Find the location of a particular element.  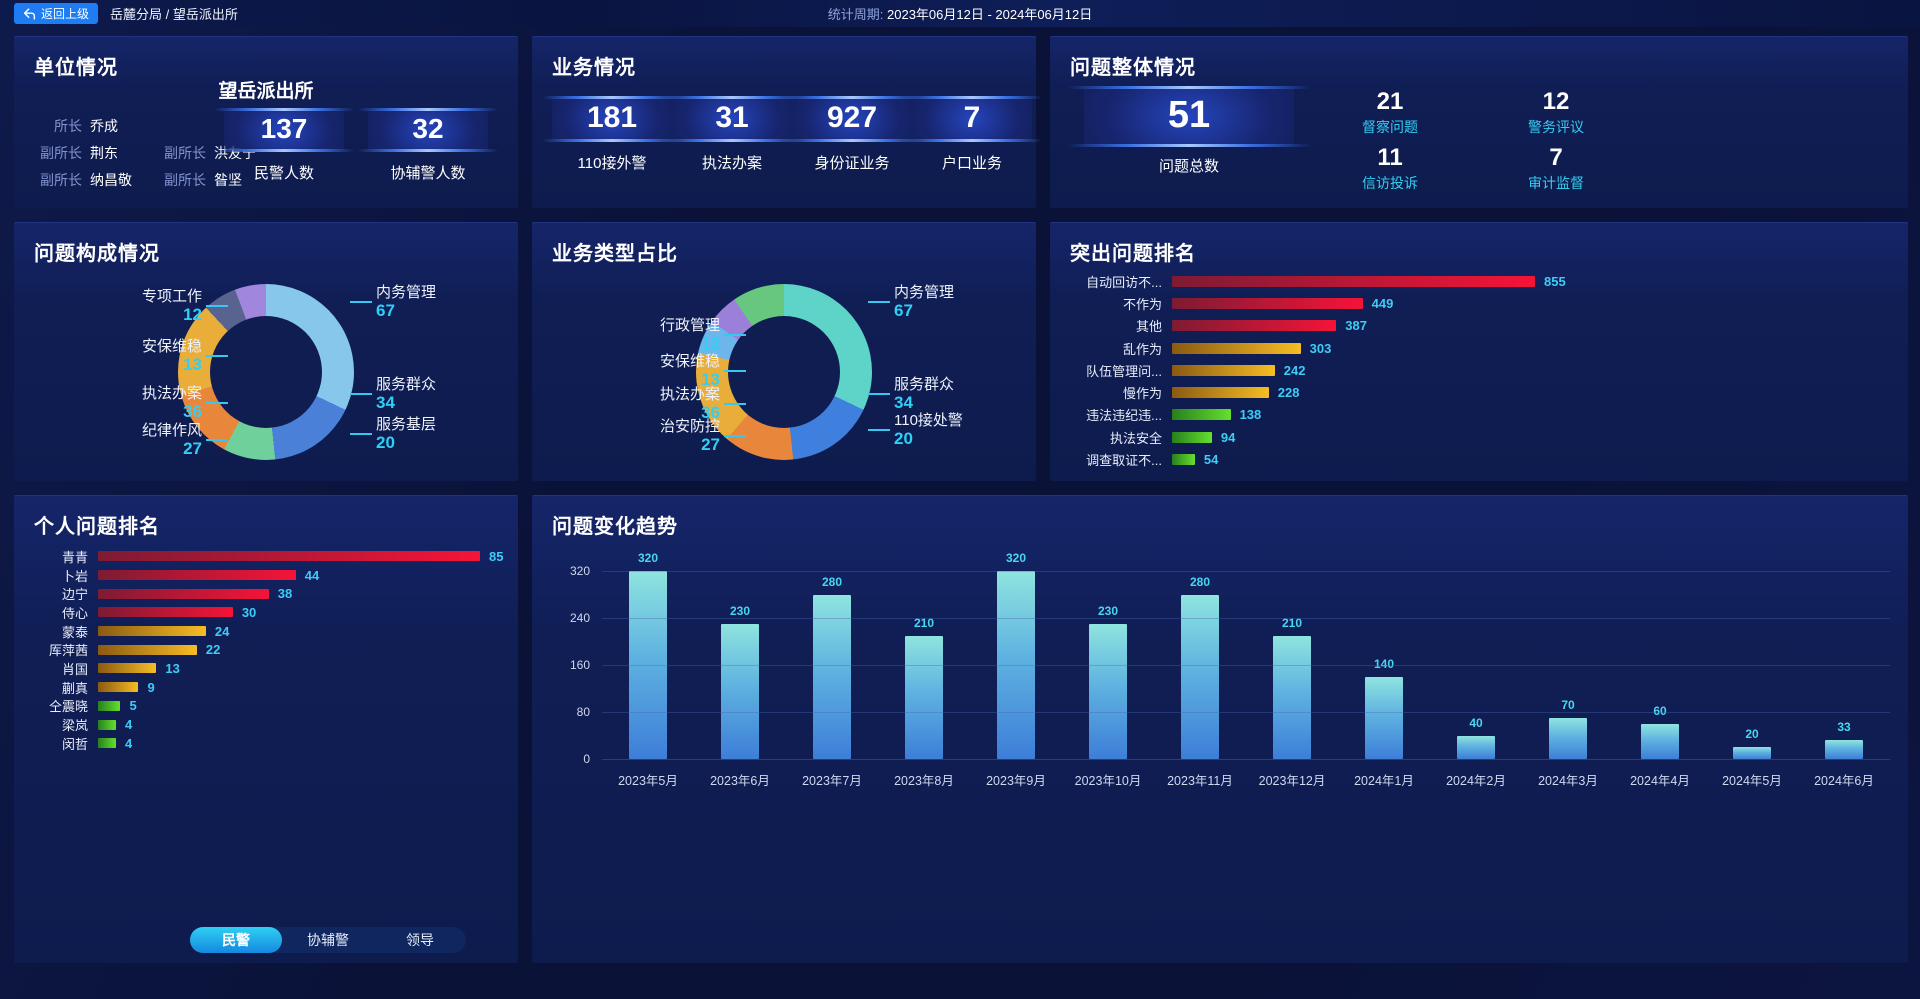

mini-stat-label: 审计监督 is located at coordinates (1556, 183).